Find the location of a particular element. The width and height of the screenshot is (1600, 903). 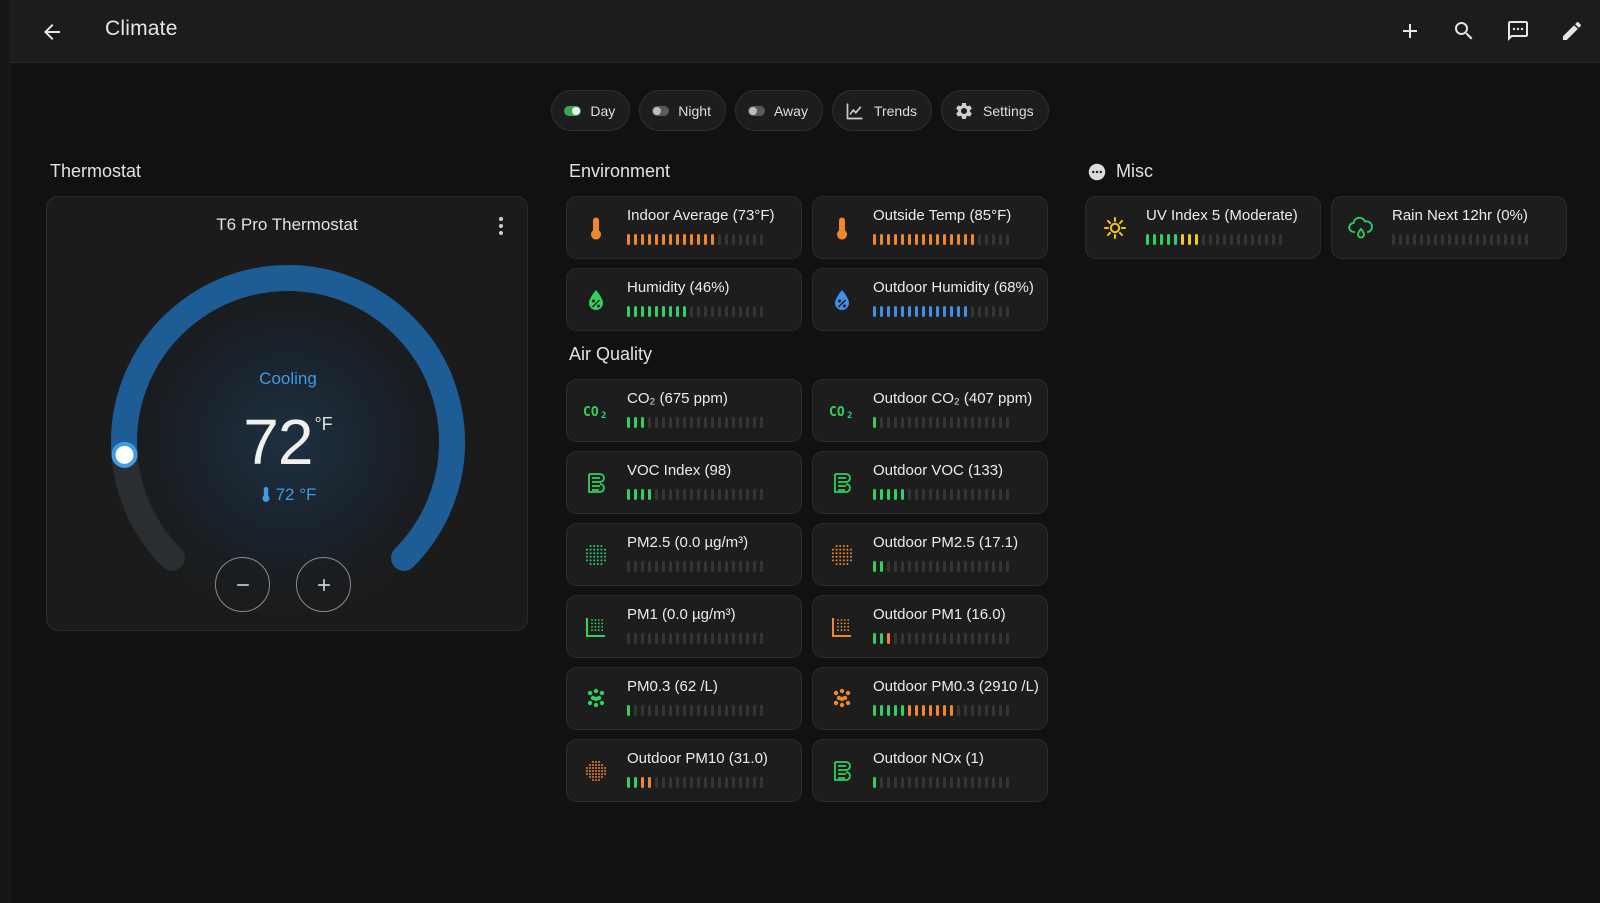

sensor-tile: Humidity (46%) is located at coordinates (684, 299).